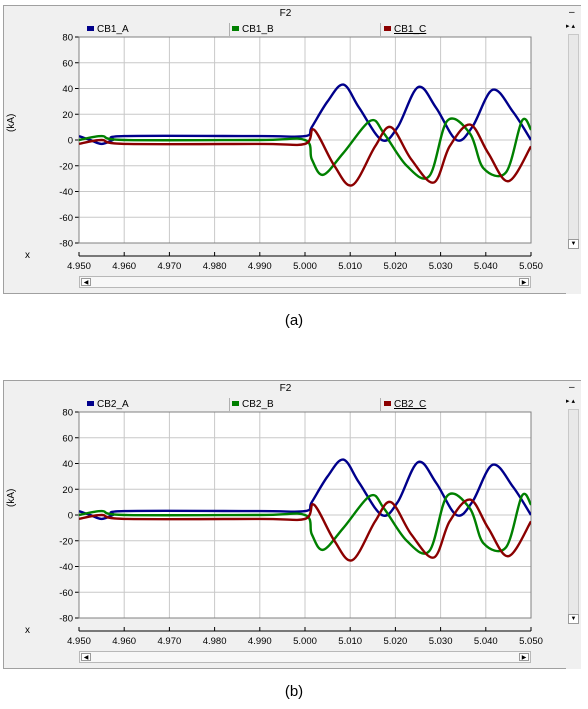  I want to click on legend-bar: CB1_A CB1_B CB1_C, so click(322, 29).